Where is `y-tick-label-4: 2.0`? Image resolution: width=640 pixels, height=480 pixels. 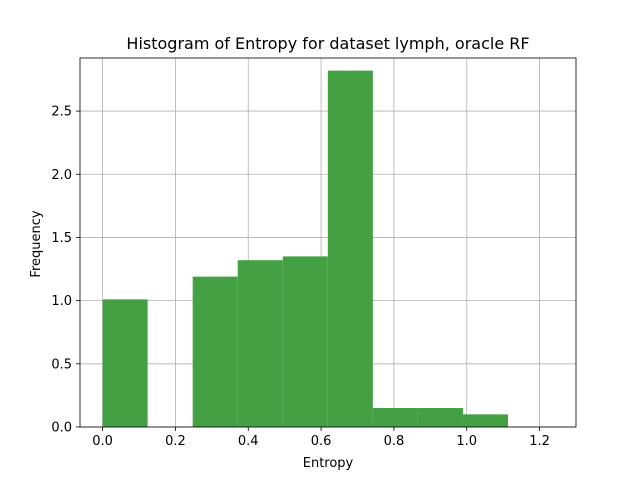 y-tick-label-4: 2.0 is located at coordinates (61, 175).